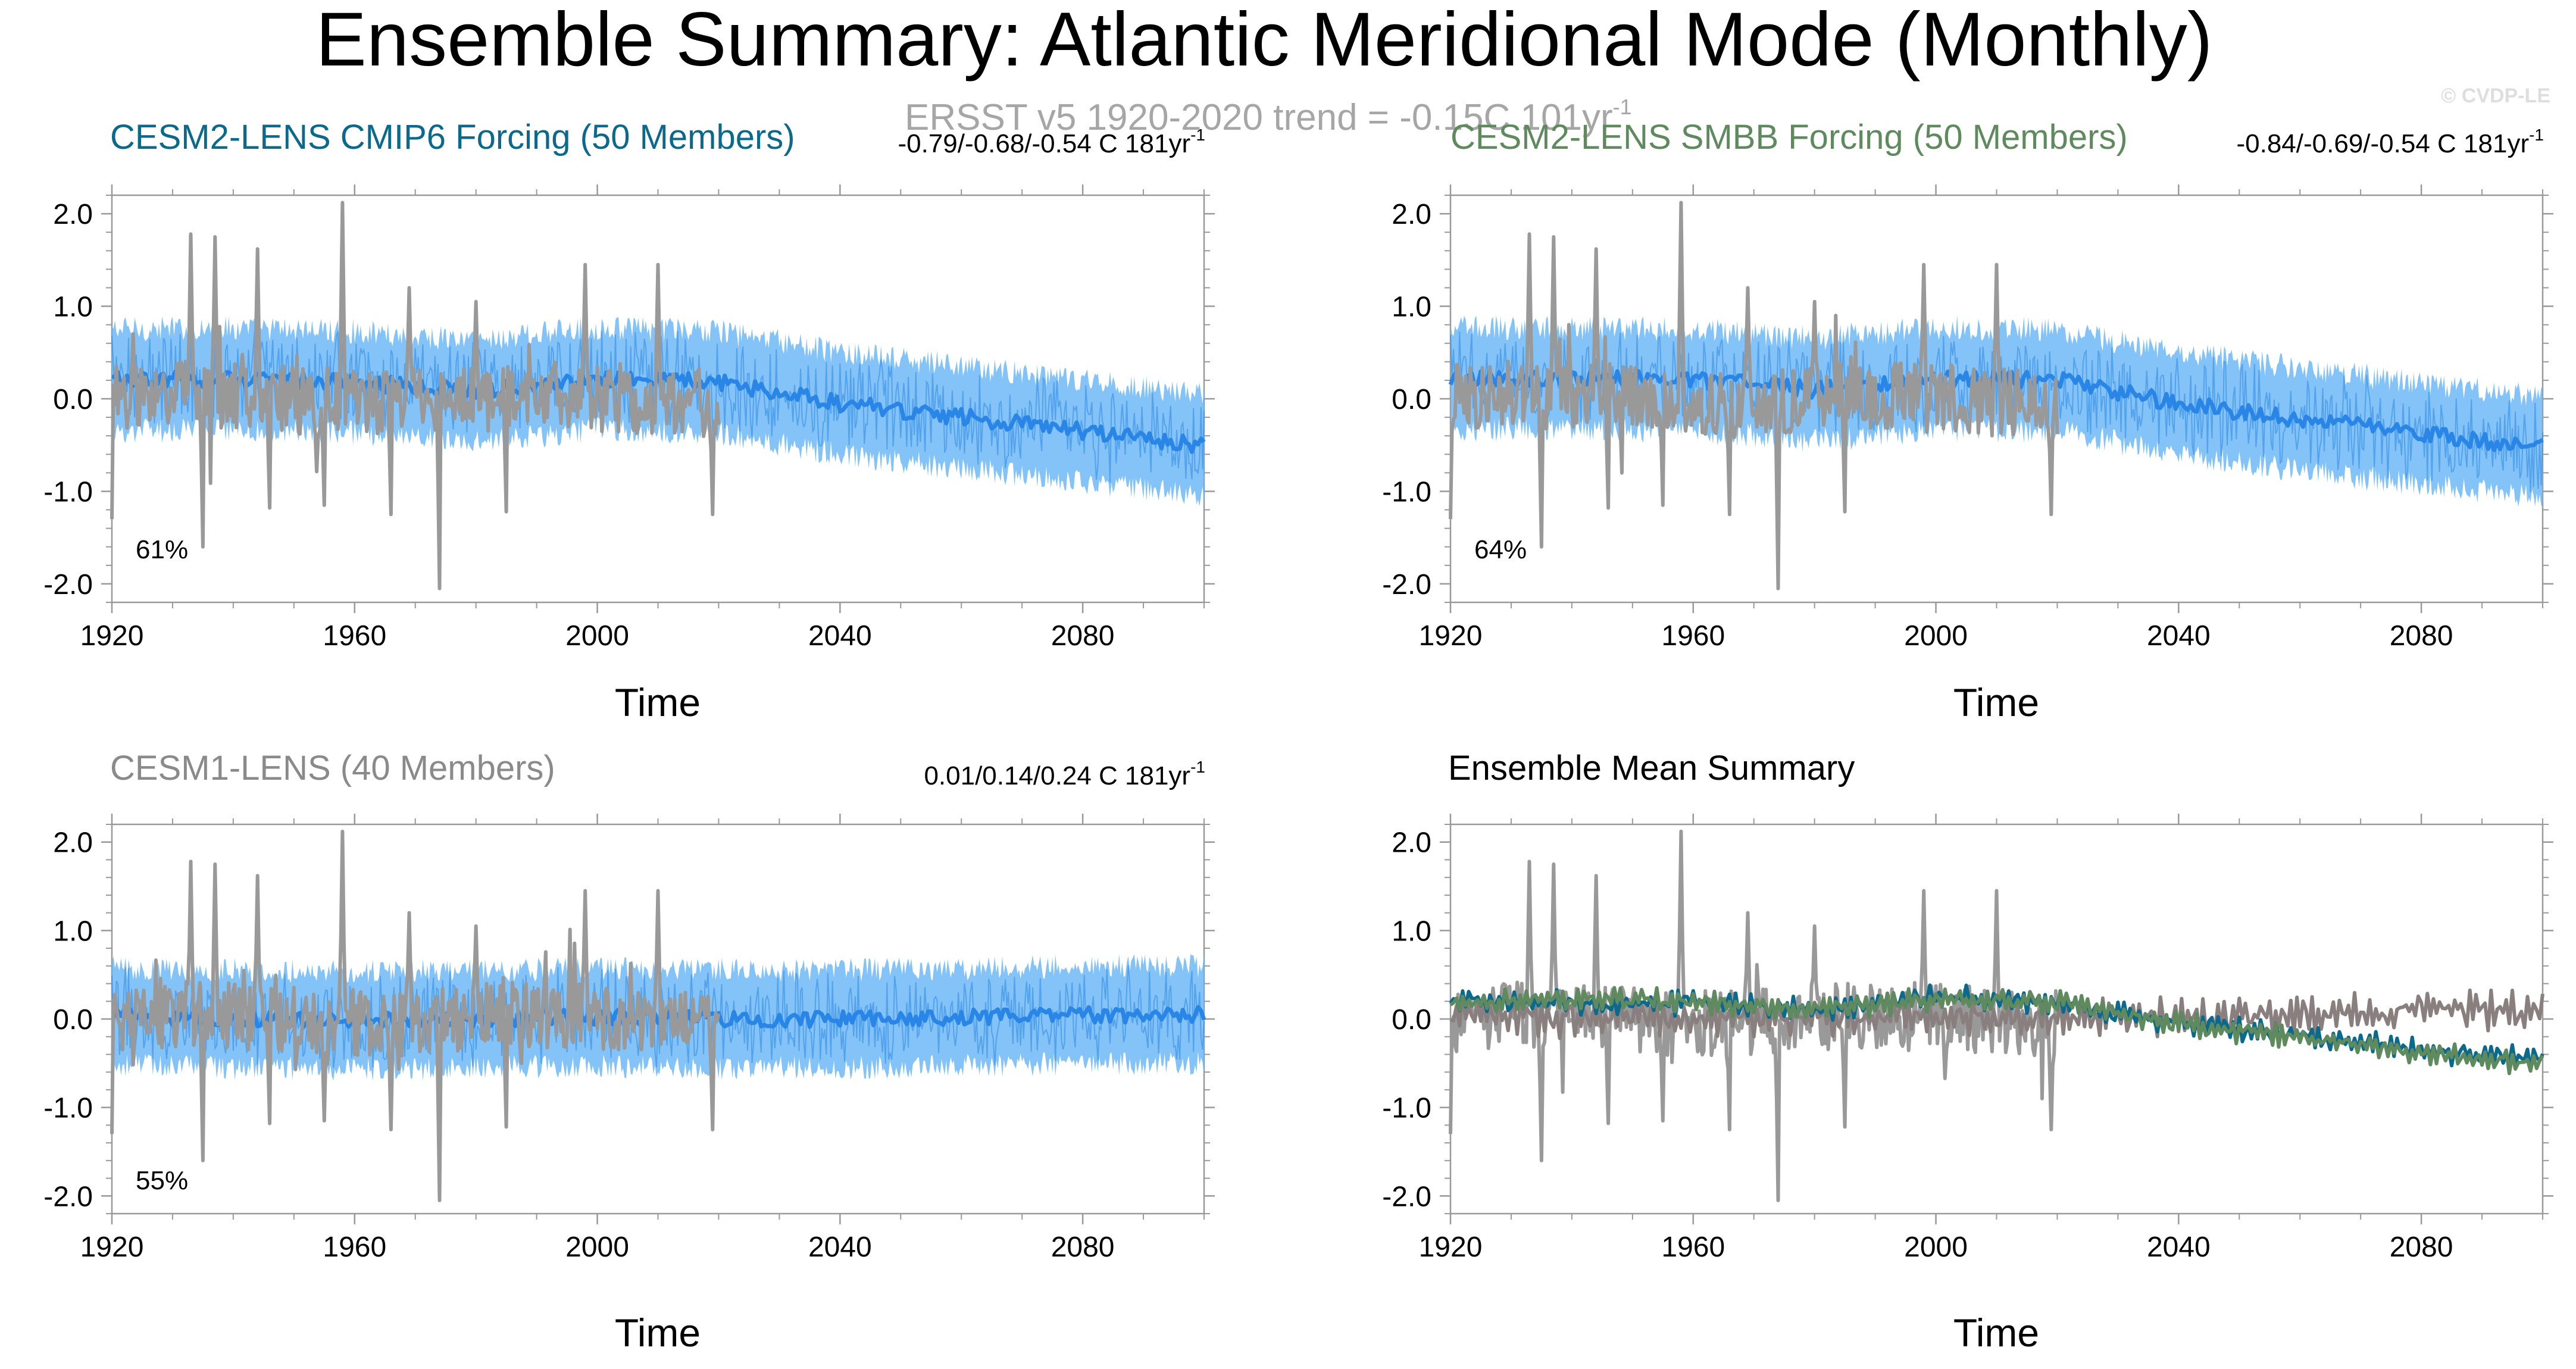  I want to click on mean-line-cesm2-smbb, so click(1996, 1031).